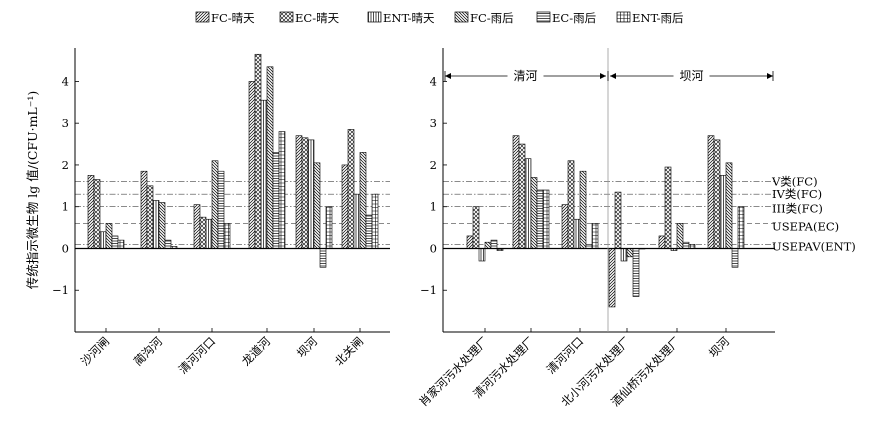  I want to click on region-label-2: 坝河, so click(691, 76).